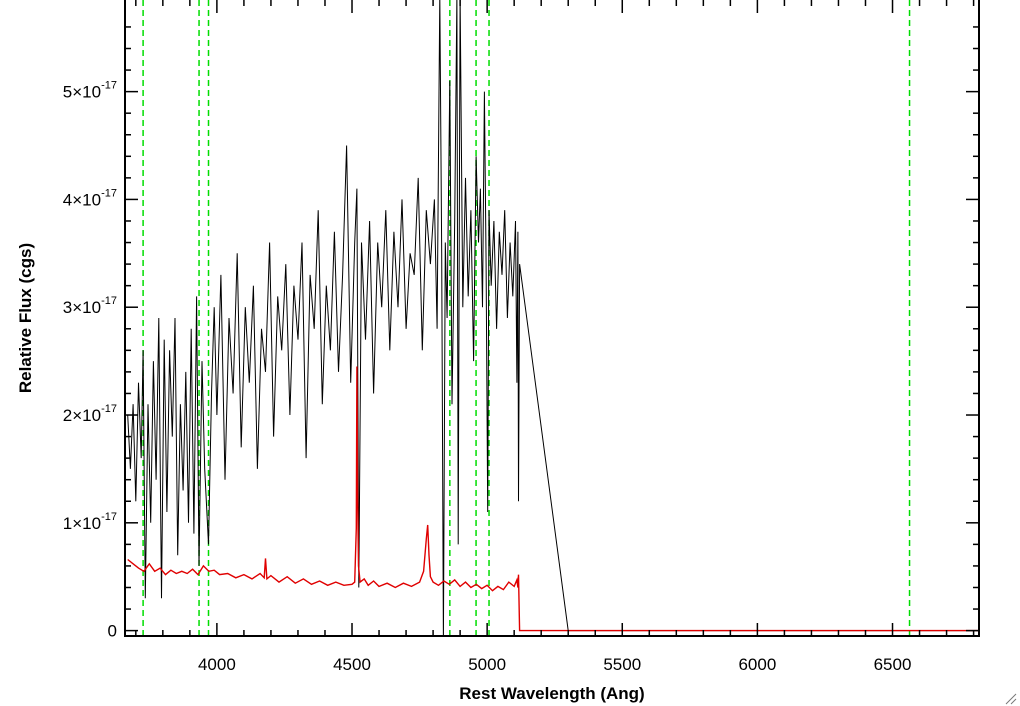 The width and height of the screenshot is (1020, 706). What do you see at coordinates (25, 318) in the screenshot?
I see `y-axis-title: Relative Flux (cgs)` at bounding box center [25, 318].